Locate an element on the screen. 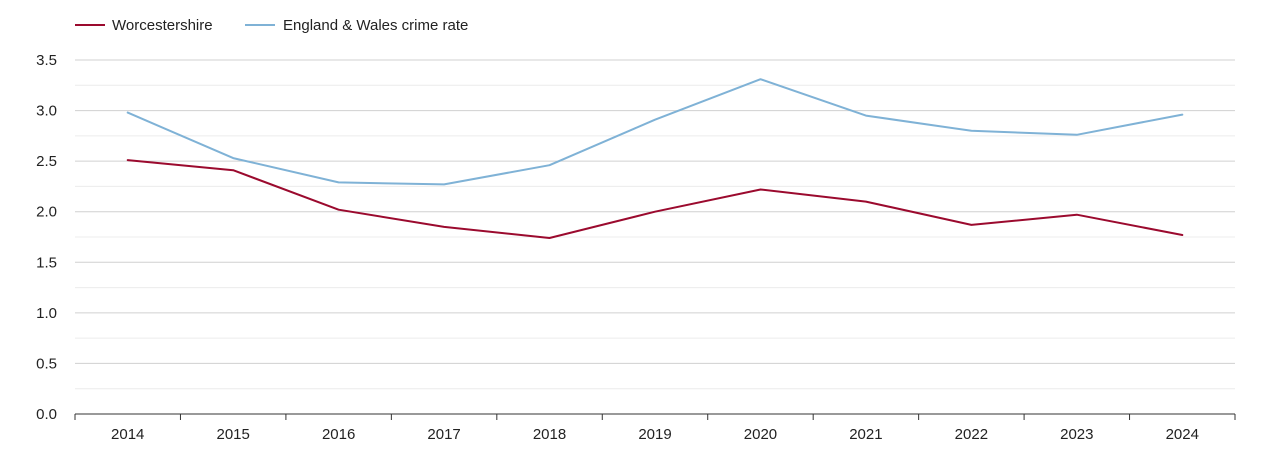 This screenshot has width=1270, height=450. x-tick-label: 2023 is located at coordinates (1076, 434).